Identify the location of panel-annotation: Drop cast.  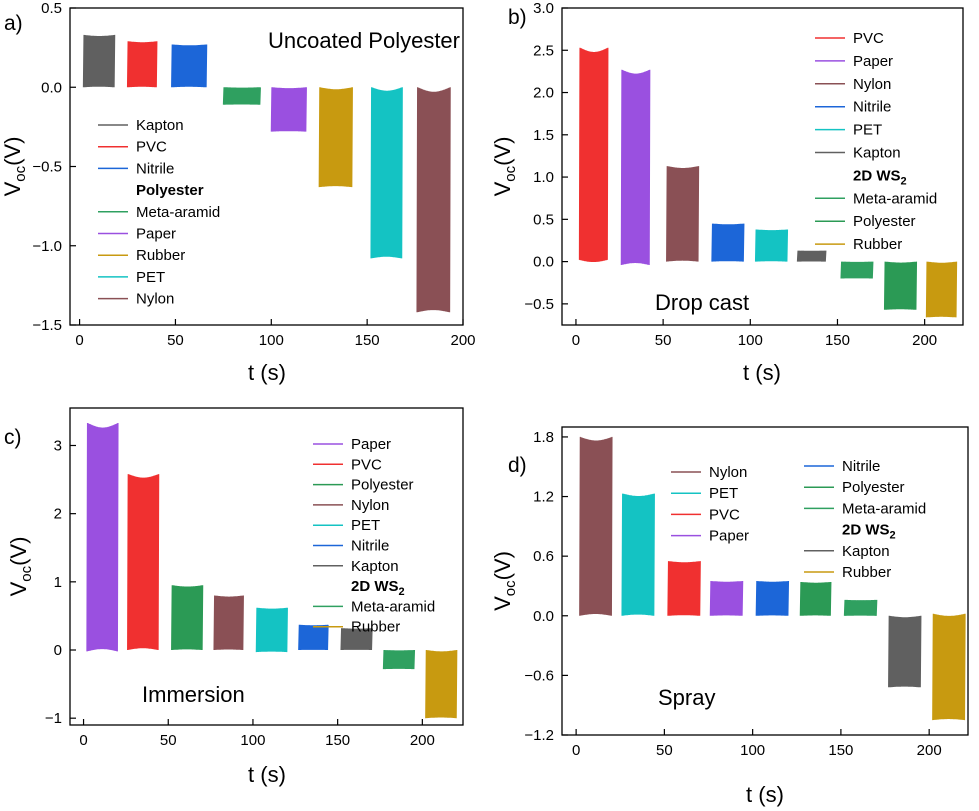
(702, 302).